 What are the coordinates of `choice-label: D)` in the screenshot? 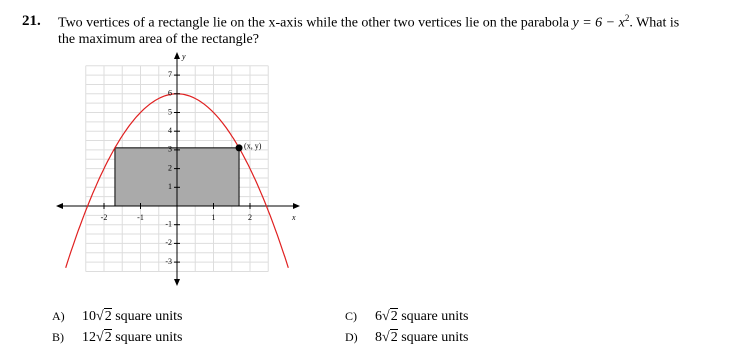 It's located at (351, 337).